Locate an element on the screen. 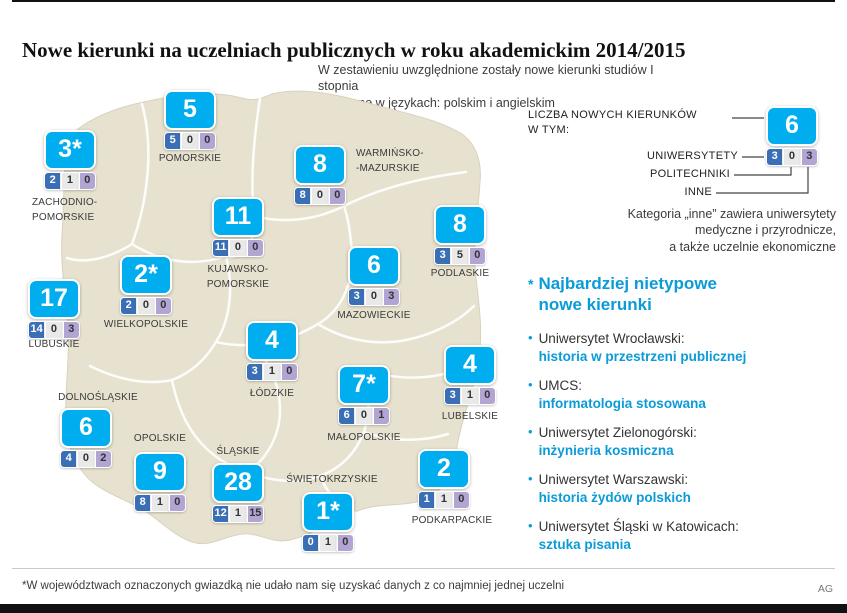  region-badge-swietokrzyskie: 1* 0 1 0 is located at coordinates (328, 522).